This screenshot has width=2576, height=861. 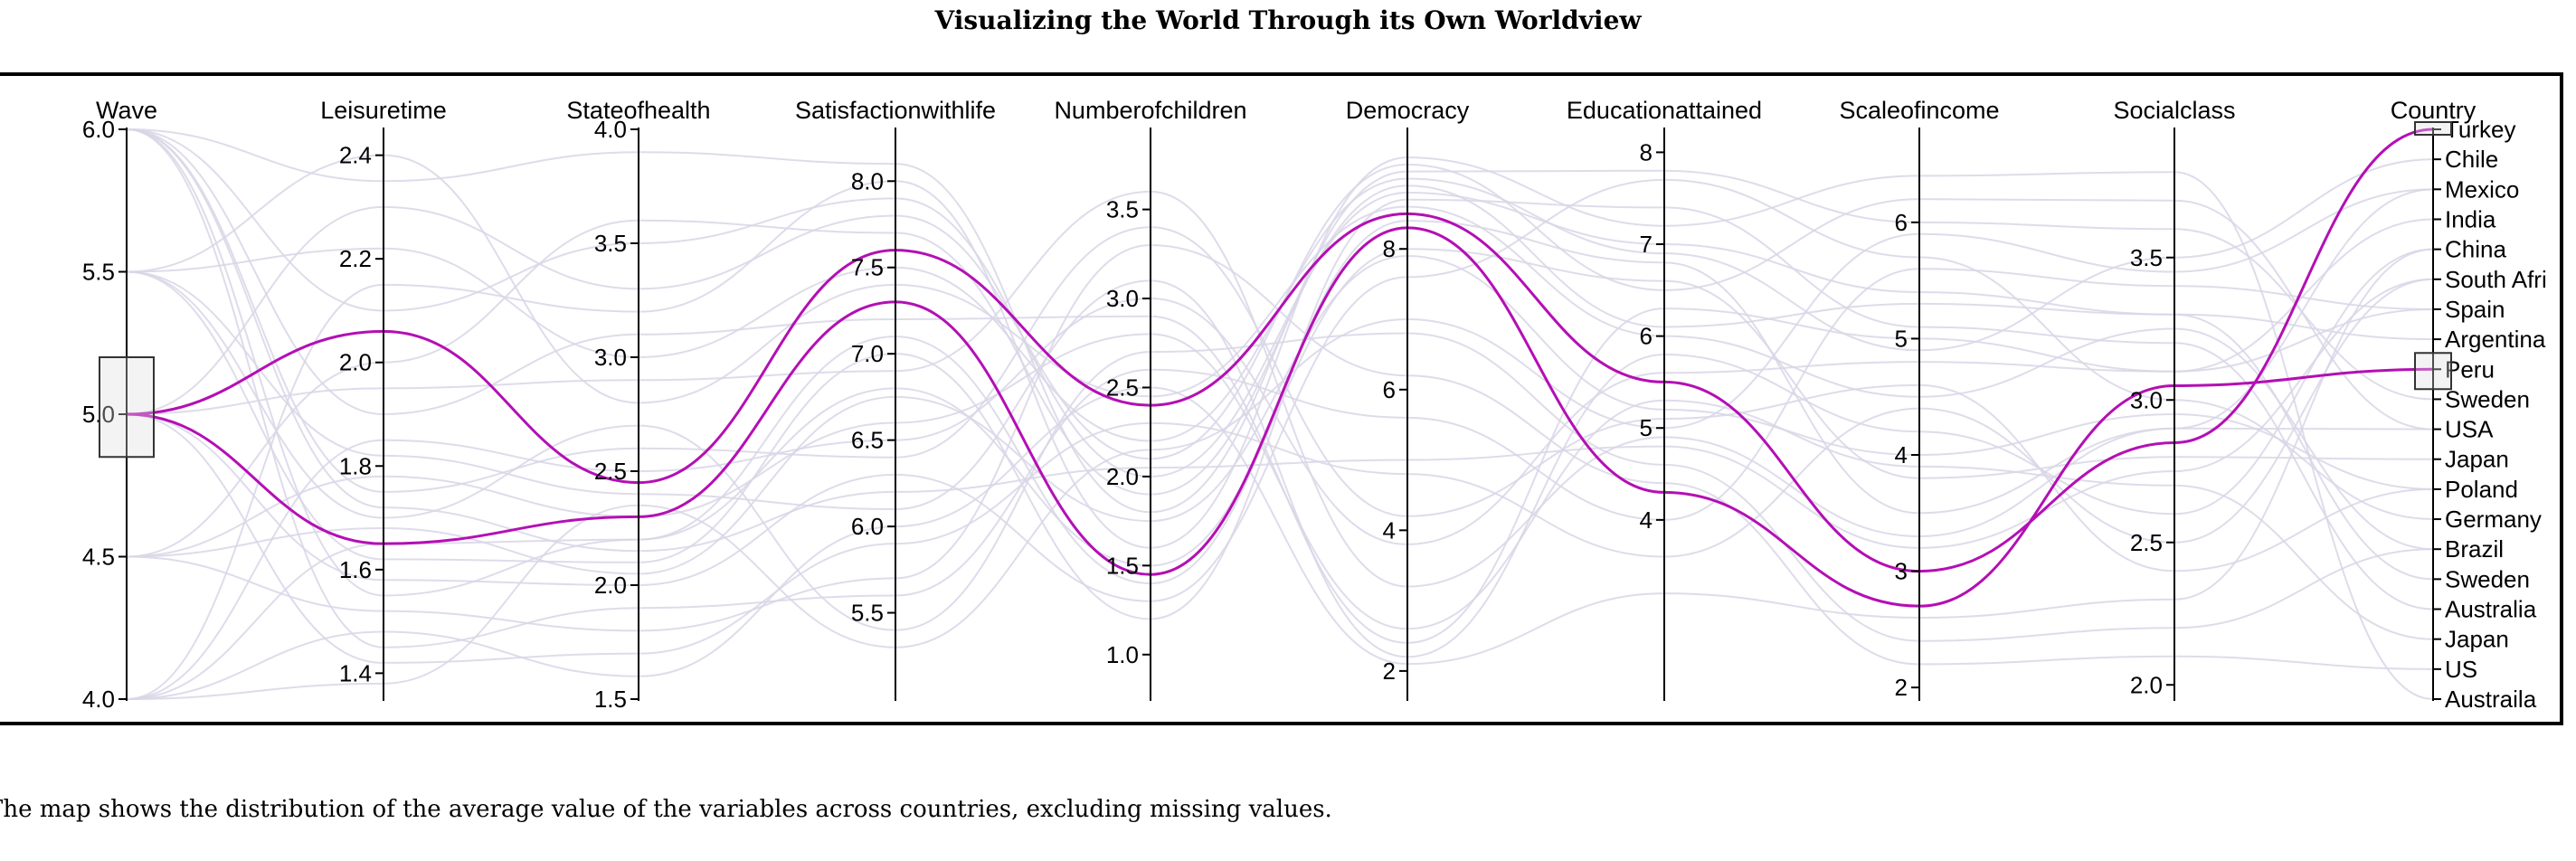 I want to click on axis-democracy: Democracy 2 4 6 8, so click(x=1408, y=399).